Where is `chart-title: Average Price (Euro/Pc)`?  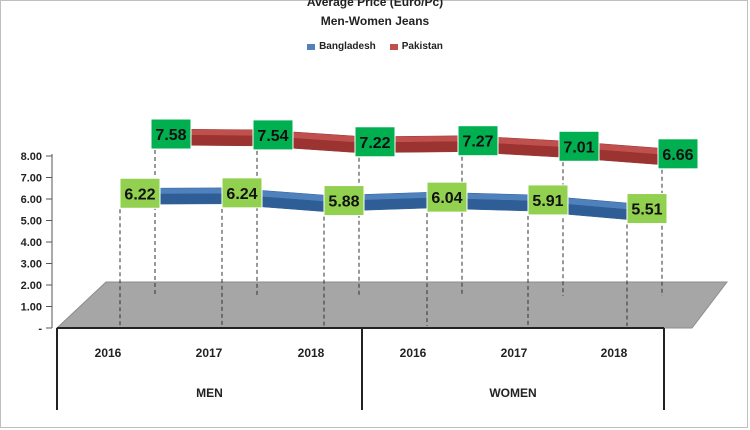 chart-title: Average Price (Euro/Pc) is located at coordinates (375, 4).